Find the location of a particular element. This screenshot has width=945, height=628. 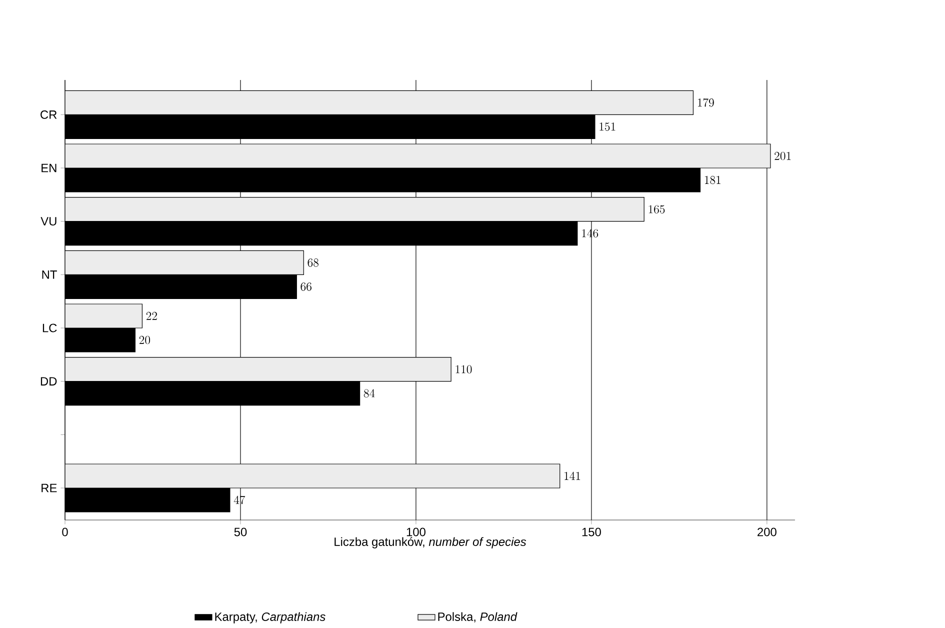

x-tick-label: 200 is located at coordinates (767, 532).